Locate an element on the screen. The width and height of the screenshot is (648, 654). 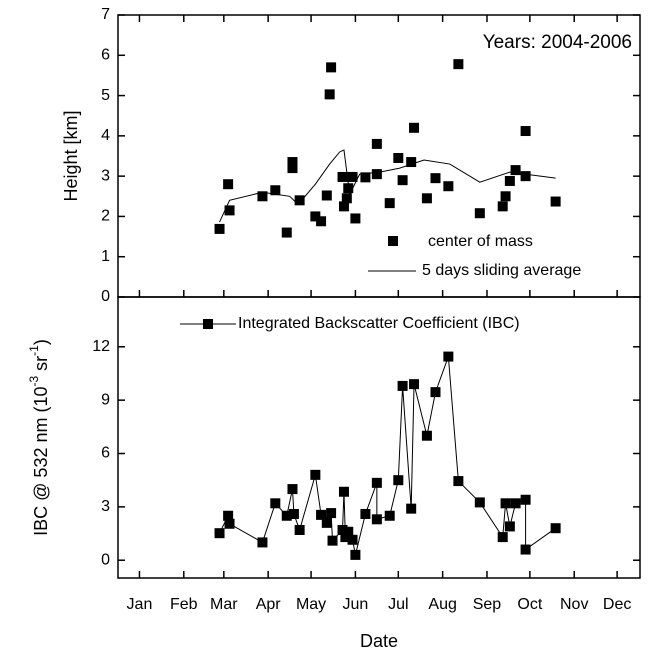
y-tick-label: 2 is located at coordinates (105, 216).